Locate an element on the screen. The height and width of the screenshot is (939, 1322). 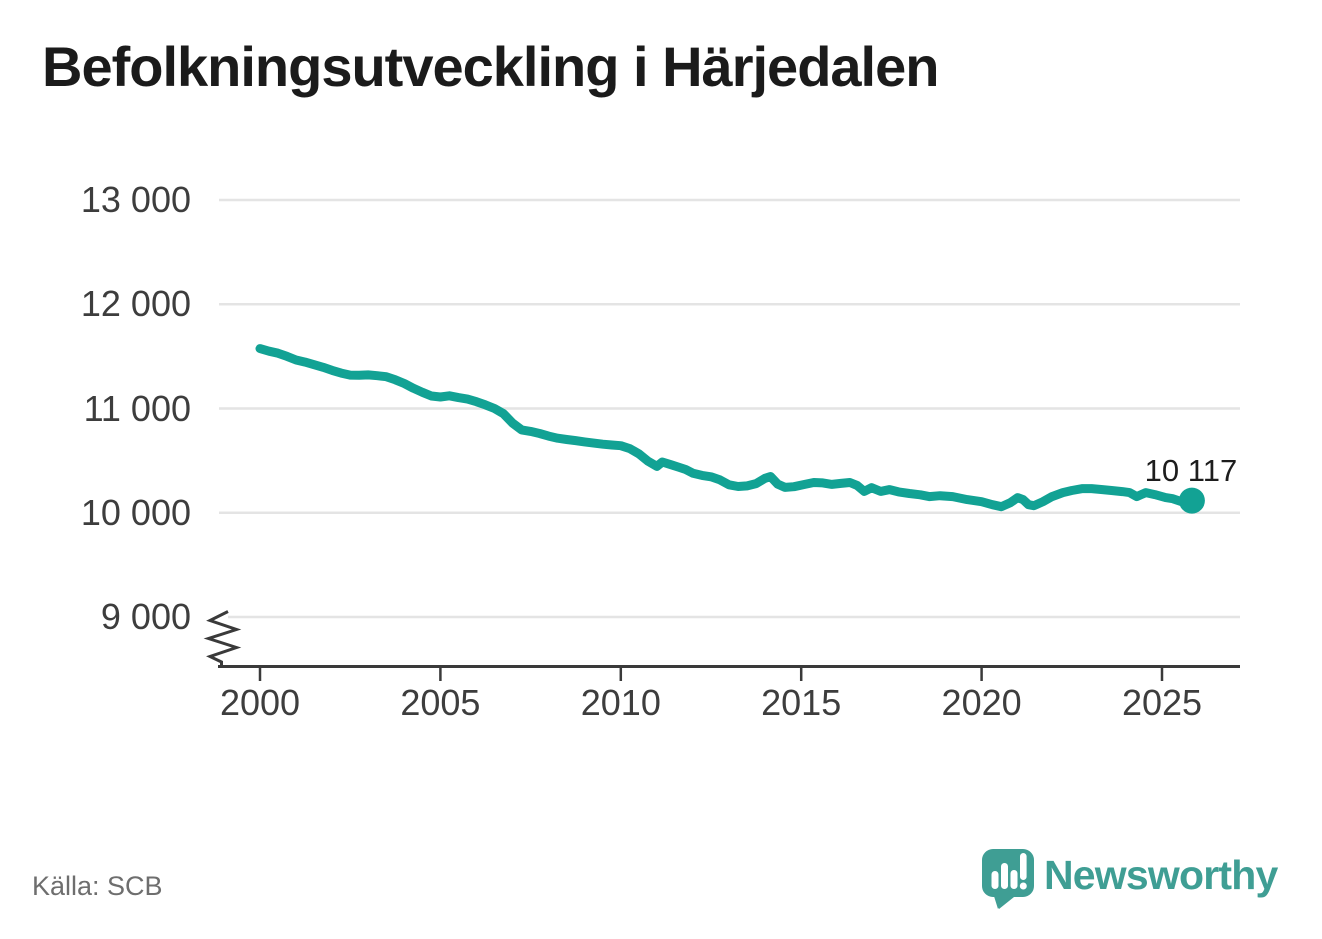
x-tick-label: 2000 is located at coordinates (260, 702).